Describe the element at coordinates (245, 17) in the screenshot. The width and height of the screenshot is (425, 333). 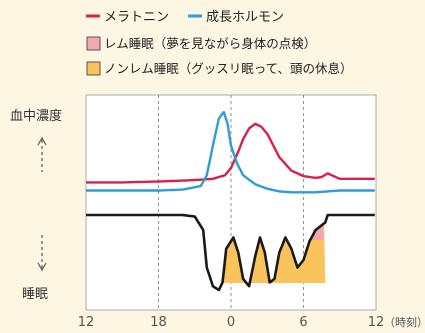
I see `legend-growth-hormone-label: 成長ホルモン` at that location.